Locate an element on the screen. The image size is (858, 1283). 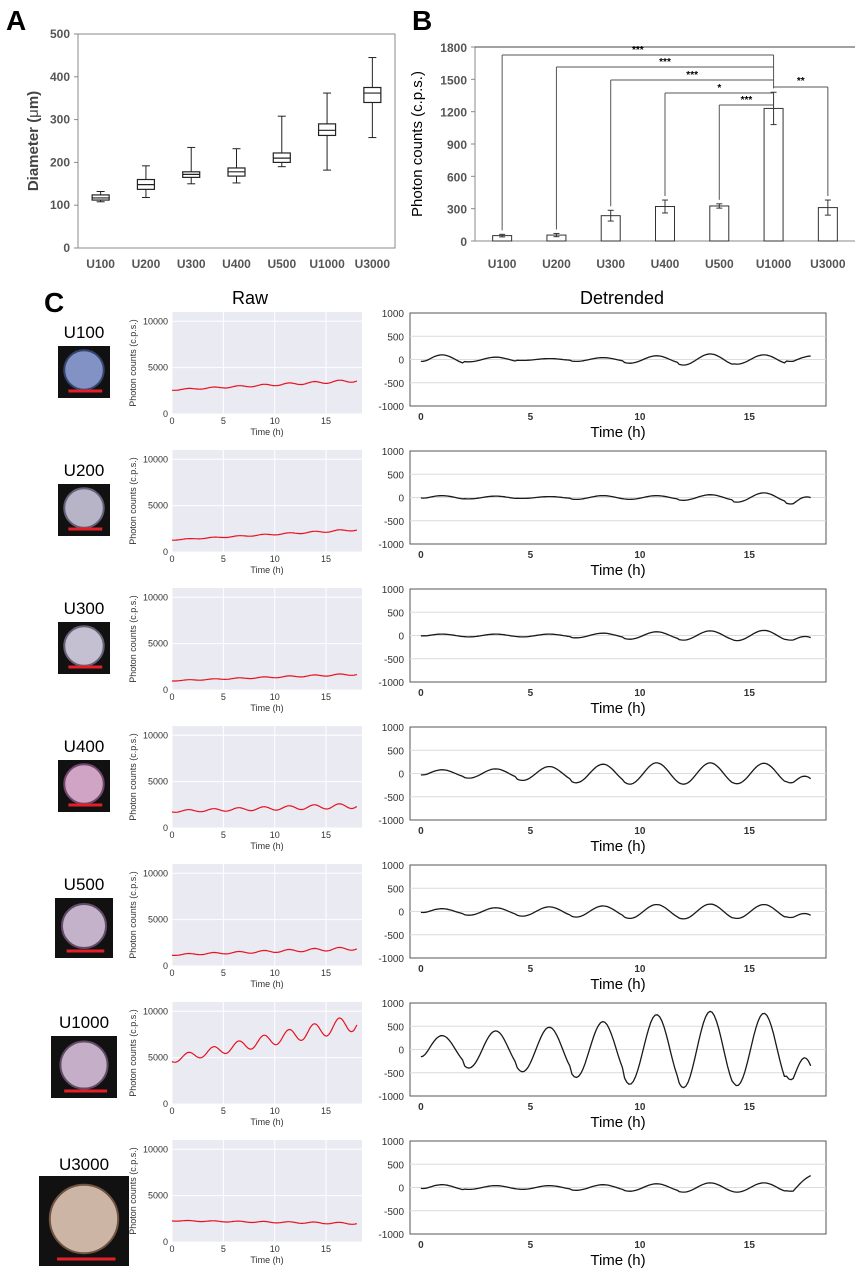
x-tick-label-a: U3000 is located at coordinates (373, 264).